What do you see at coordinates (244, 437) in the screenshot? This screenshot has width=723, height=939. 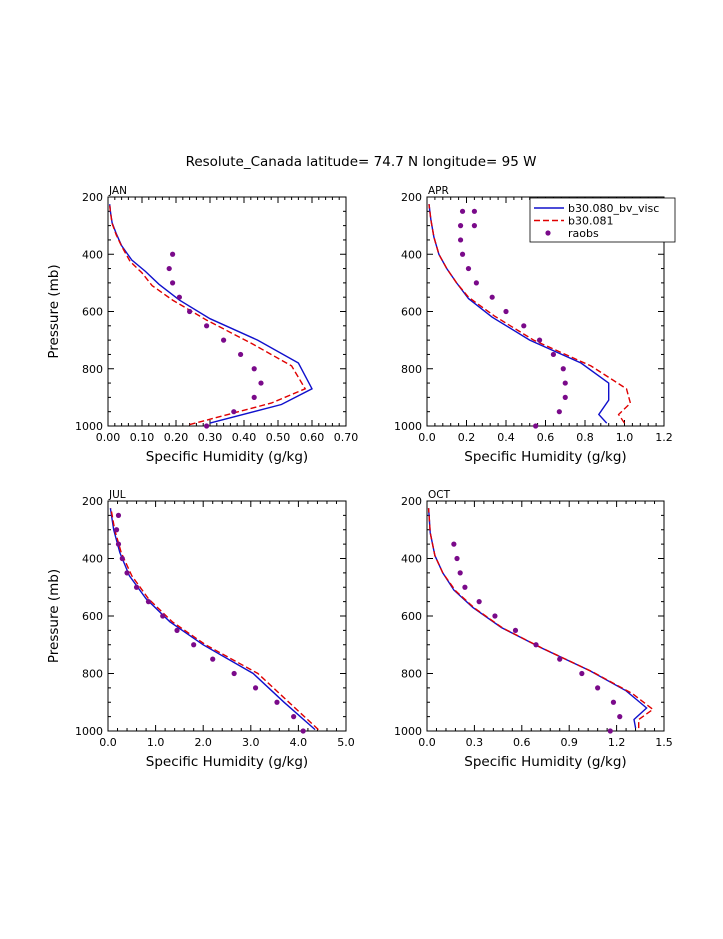 I see `x-tick-label-jan: 0.40` at bounding box center [244, 437].